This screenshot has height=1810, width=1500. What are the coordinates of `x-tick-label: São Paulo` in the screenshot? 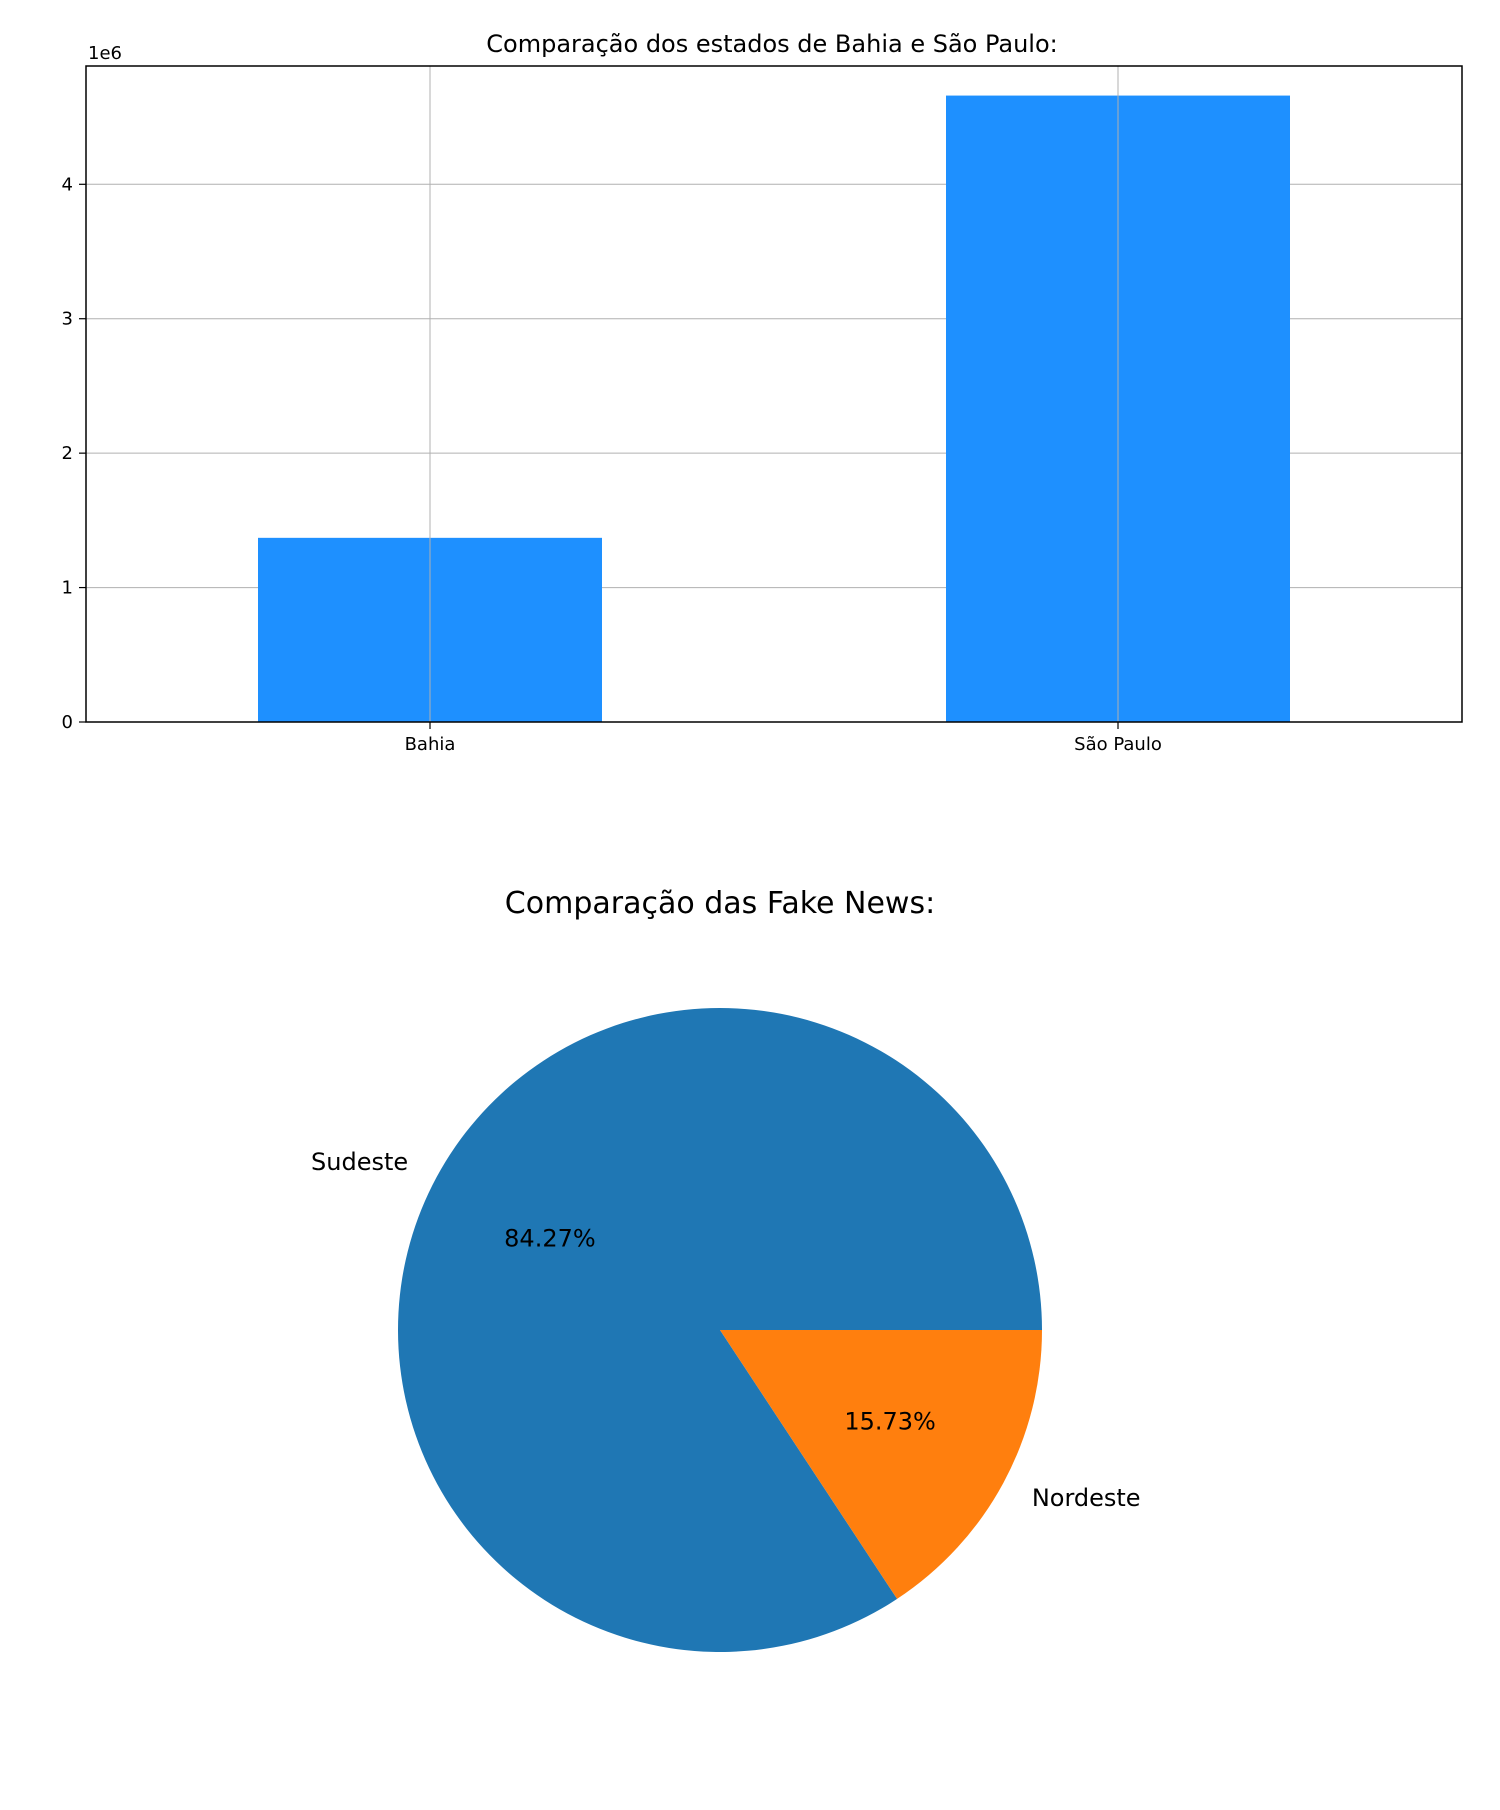 It's located at (1118, 744).